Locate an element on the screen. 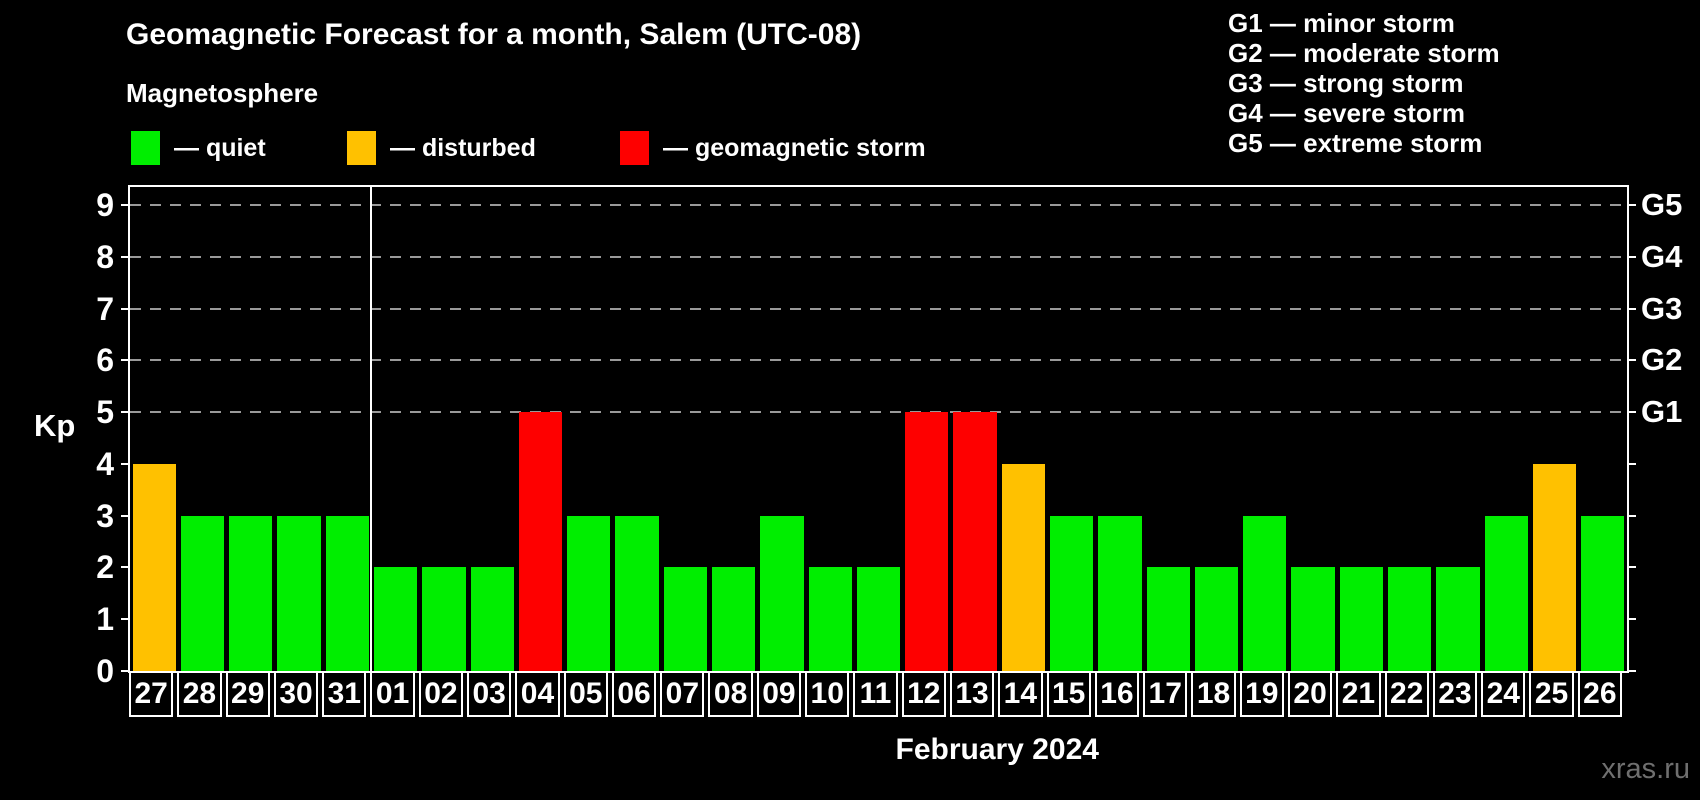 The width and height of the screenshot is (1700, 800). legend-item-disturbed: — disturbed is located at coordinates (441, 148).